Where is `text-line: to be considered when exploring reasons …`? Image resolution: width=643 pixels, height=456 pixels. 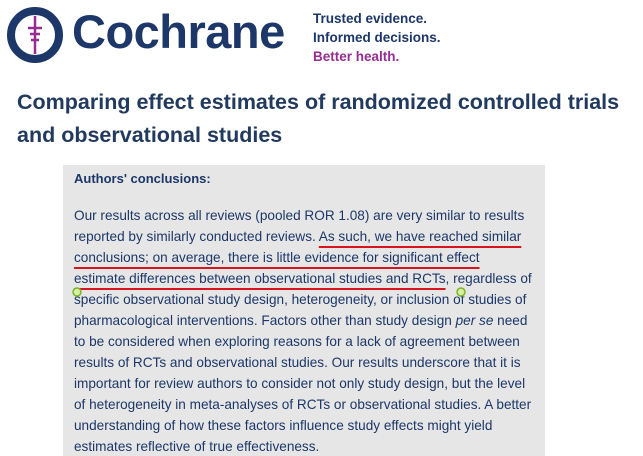 text-line: to be considered when exploring reasons … is located at coordinates (297, 341).